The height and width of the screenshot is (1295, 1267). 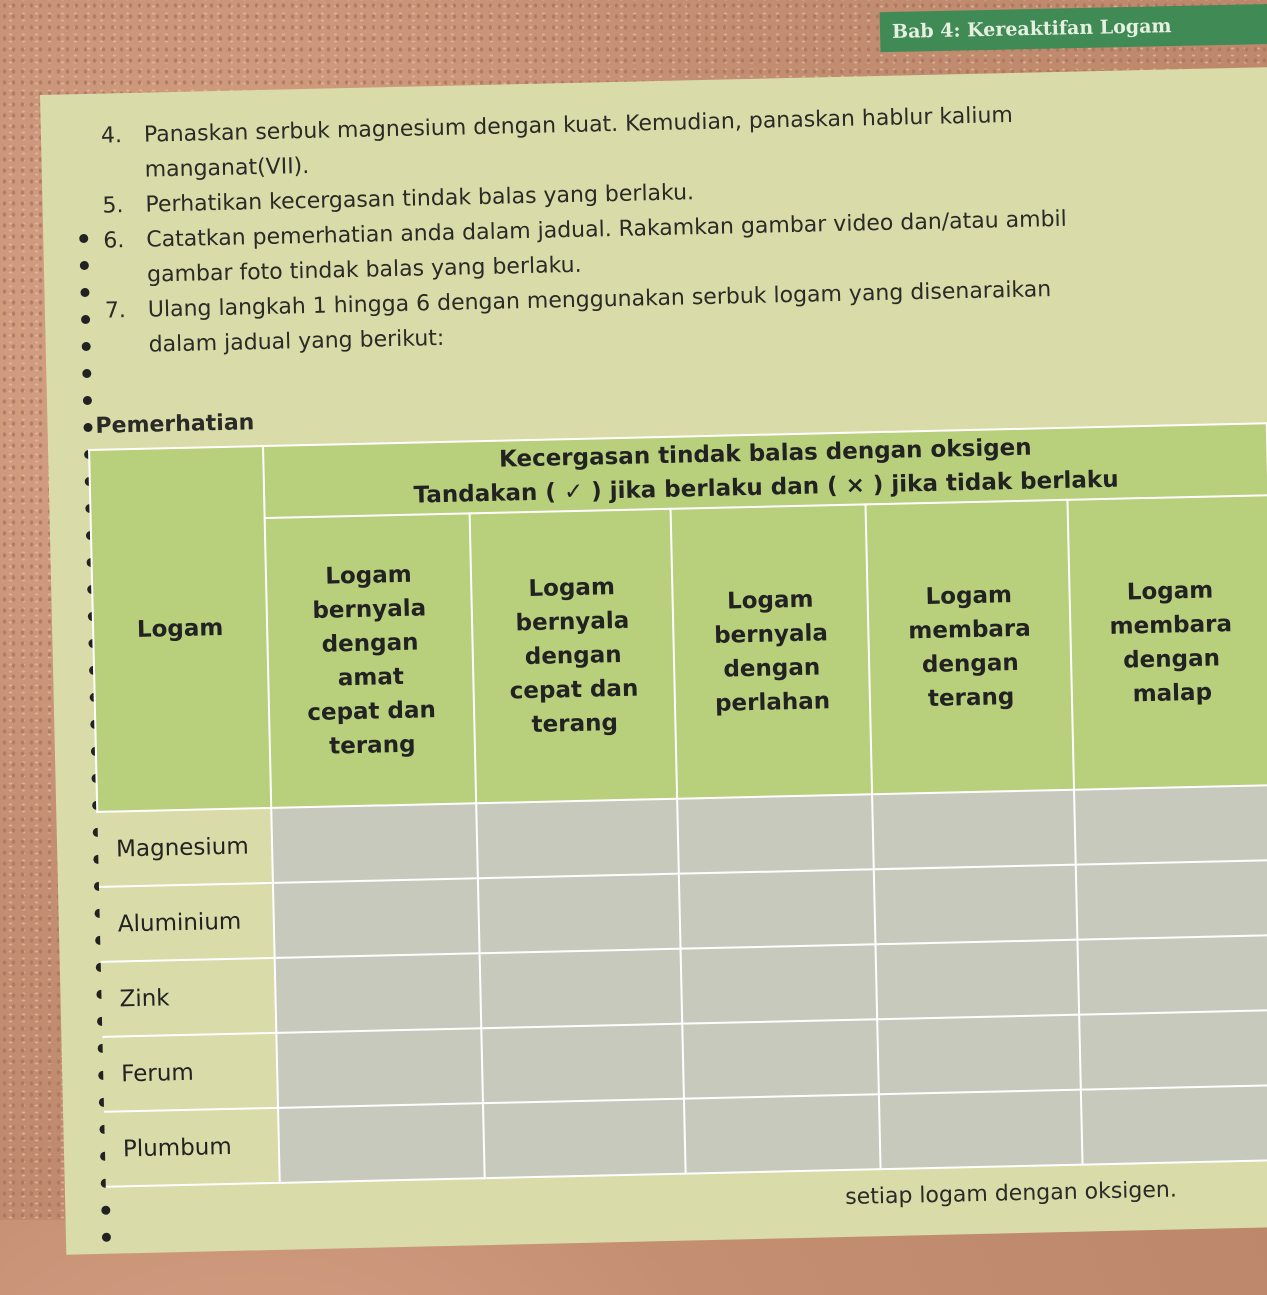 I want to click on table-caption: Pemerhatian, so click(x=175, y=424).